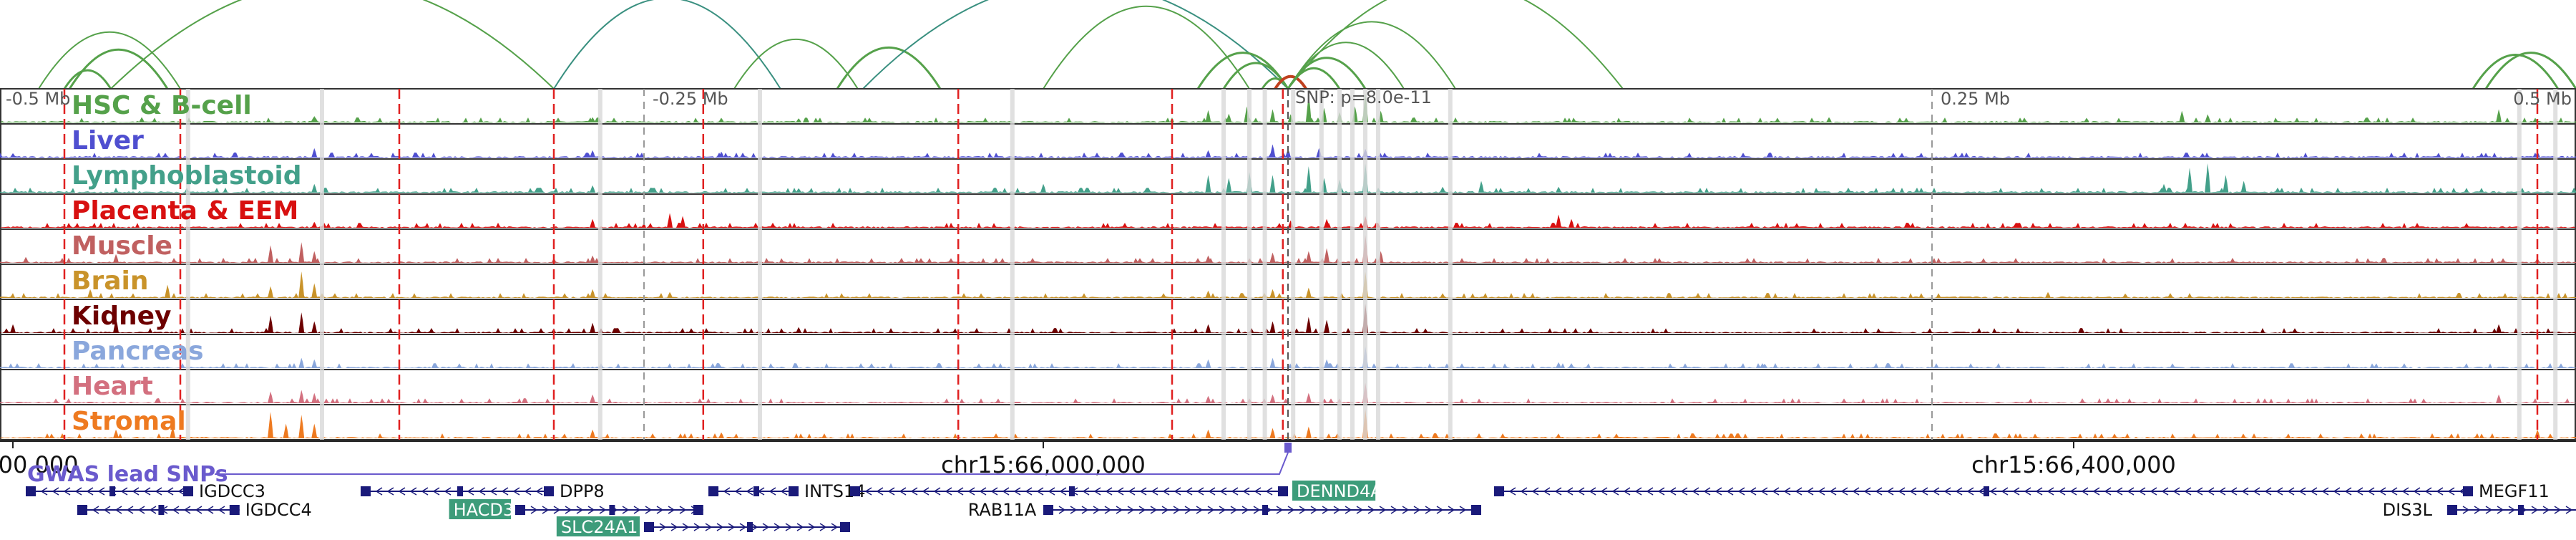 This screenshot has height=540, width=2576. Describe the element at coordinates (1002, 510) in the screenshot. I see `gene-label: RAB11A` at that location.